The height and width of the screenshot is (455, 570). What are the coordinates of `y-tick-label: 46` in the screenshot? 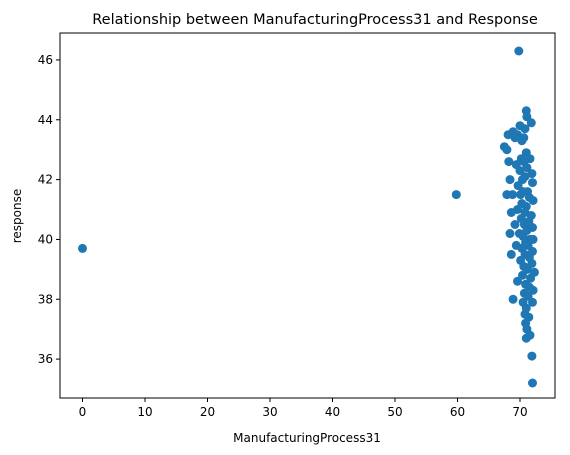 It's located at (45, 60).